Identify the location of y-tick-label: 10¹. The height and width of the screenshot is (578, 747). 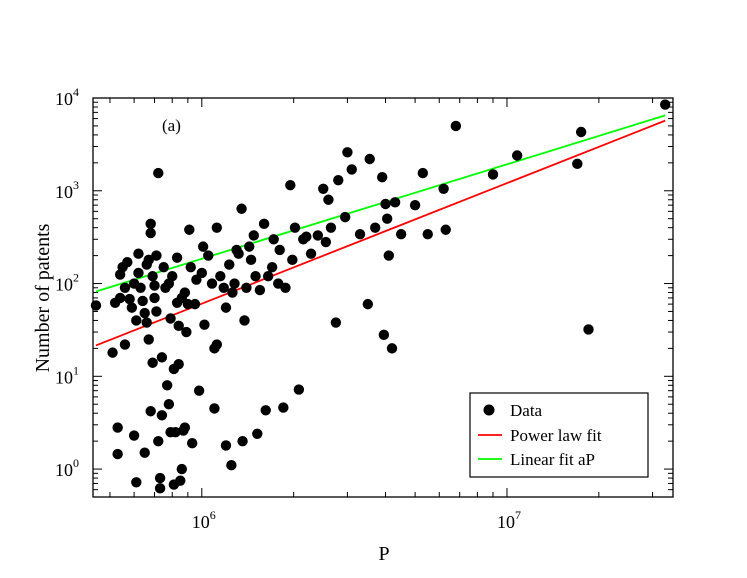
(67, 375).